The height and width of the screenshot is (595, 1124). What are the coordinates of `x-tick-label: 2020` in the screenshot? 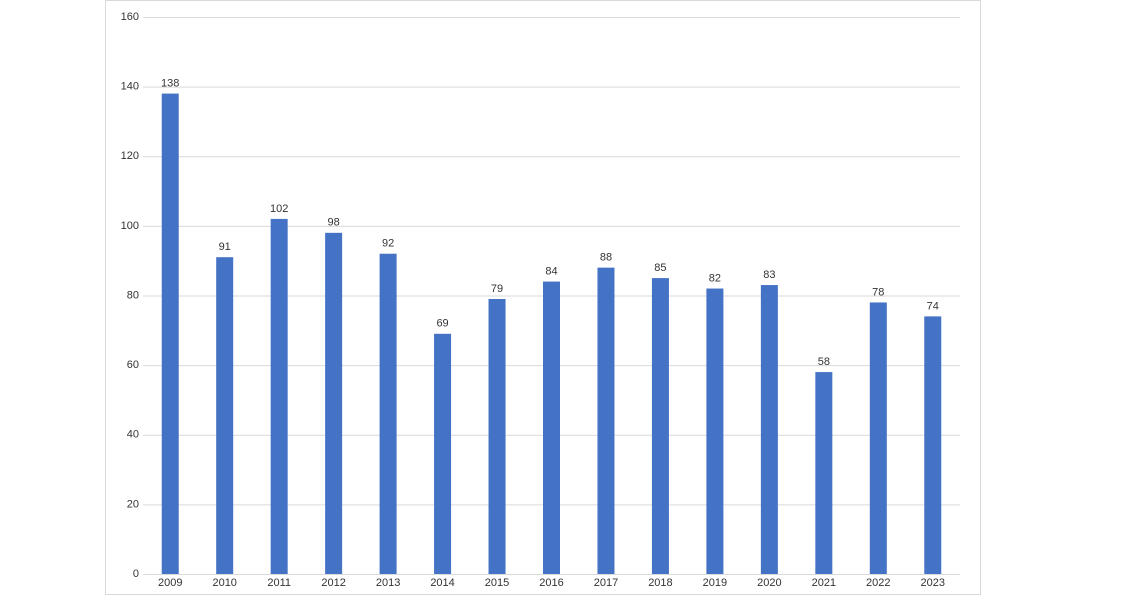 It's located at (769, 583).